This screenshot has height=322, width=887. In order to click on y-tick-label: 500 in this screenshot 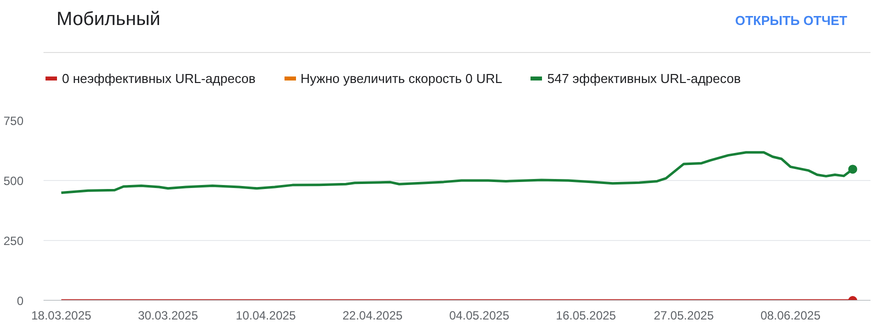, I will do `click(13, 181)`.